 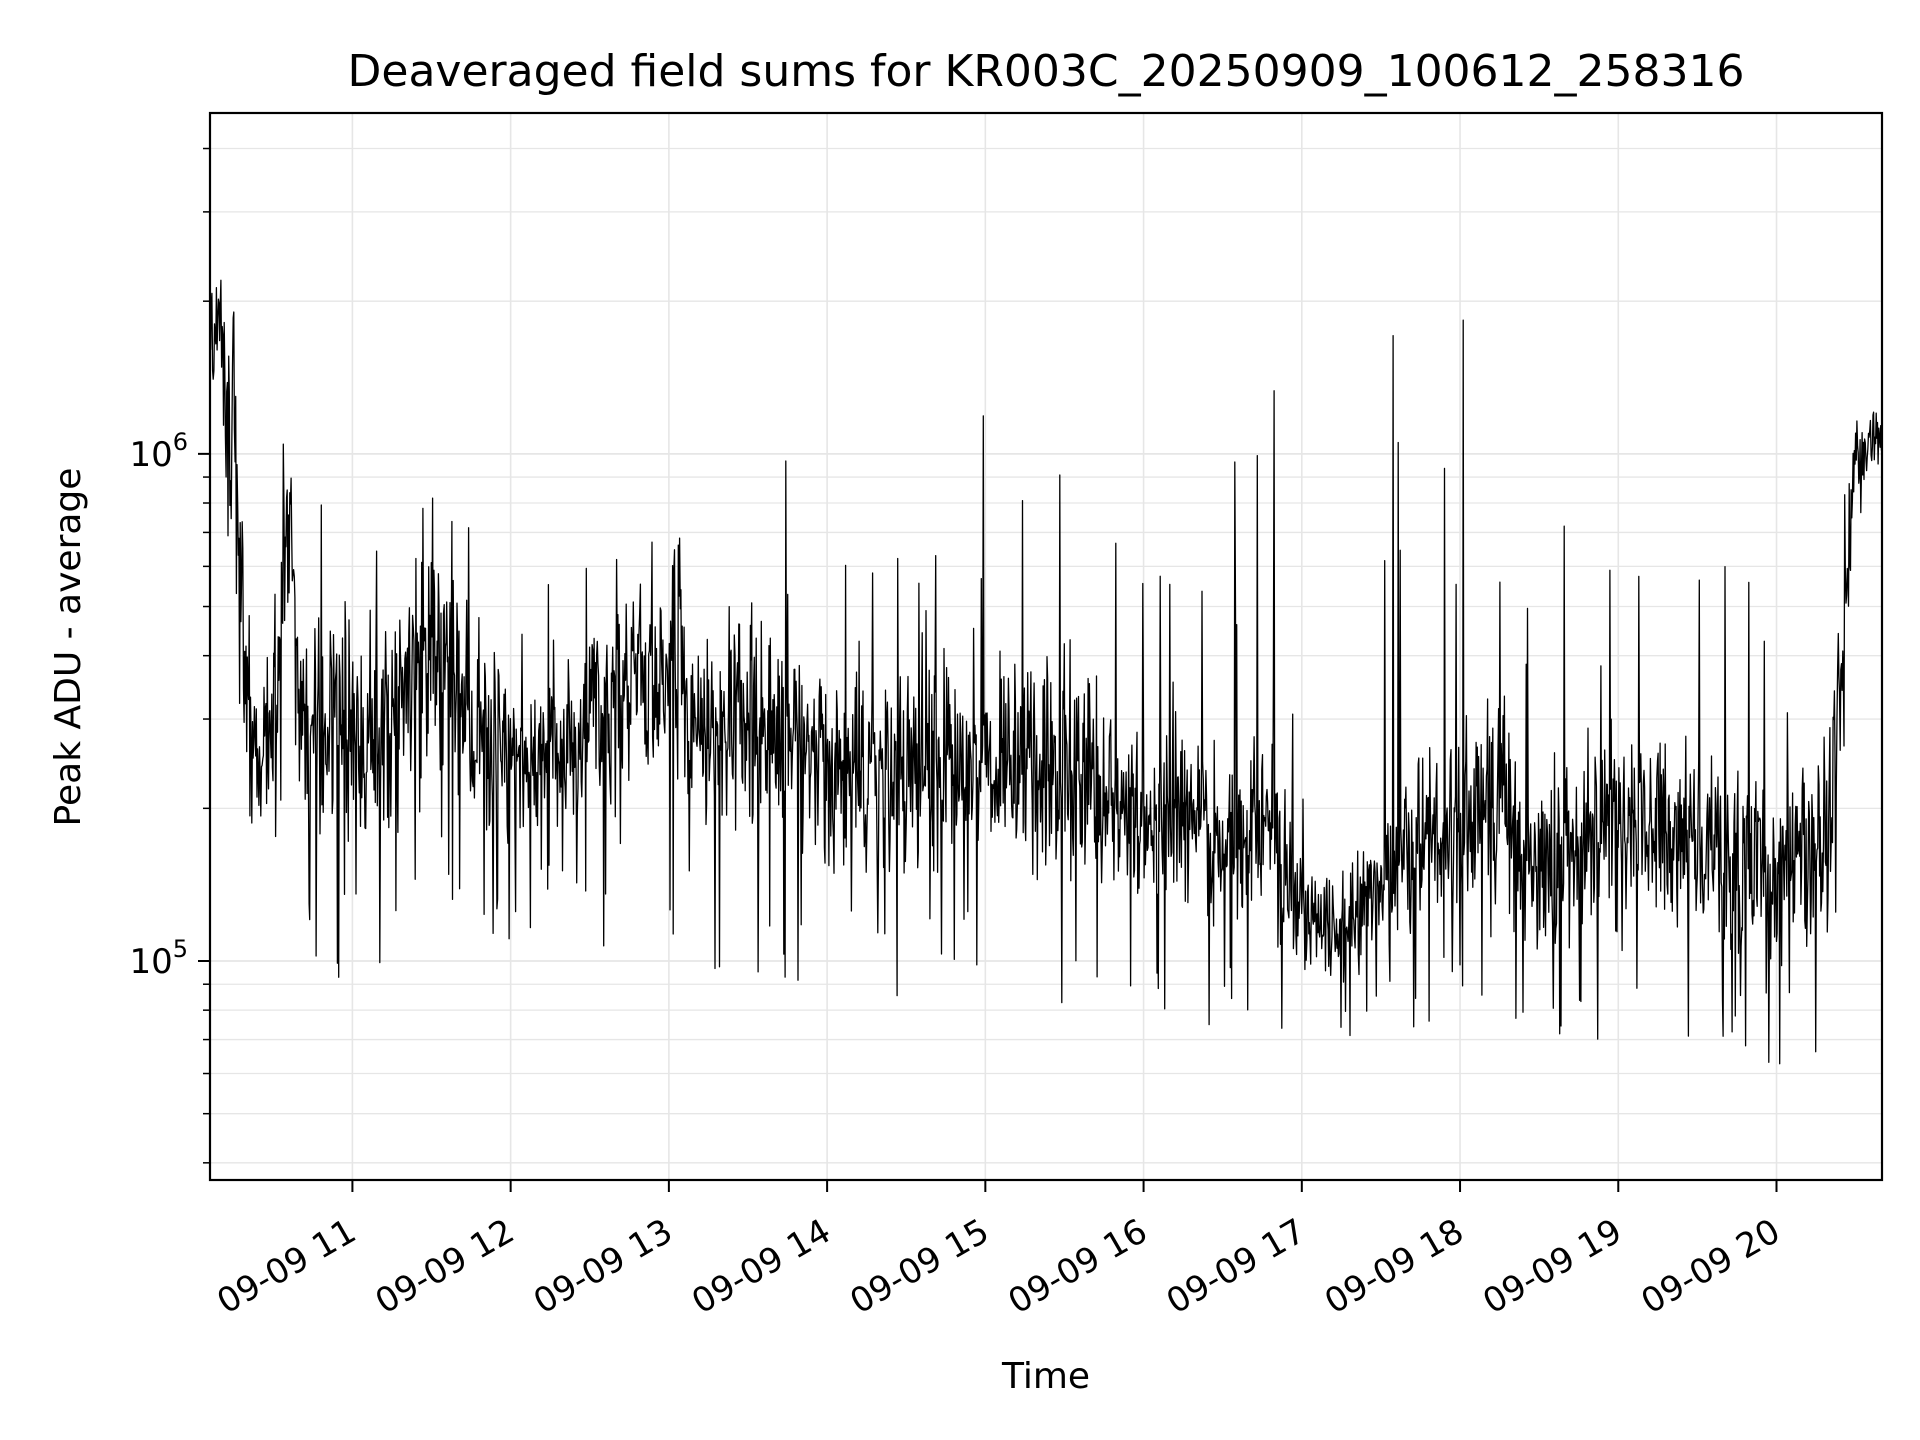 What do you see at coordinates (169, 655) in the screenshot?
I see `y-axis: 10⁵ 10⁶` at bounding box center [169, 655].